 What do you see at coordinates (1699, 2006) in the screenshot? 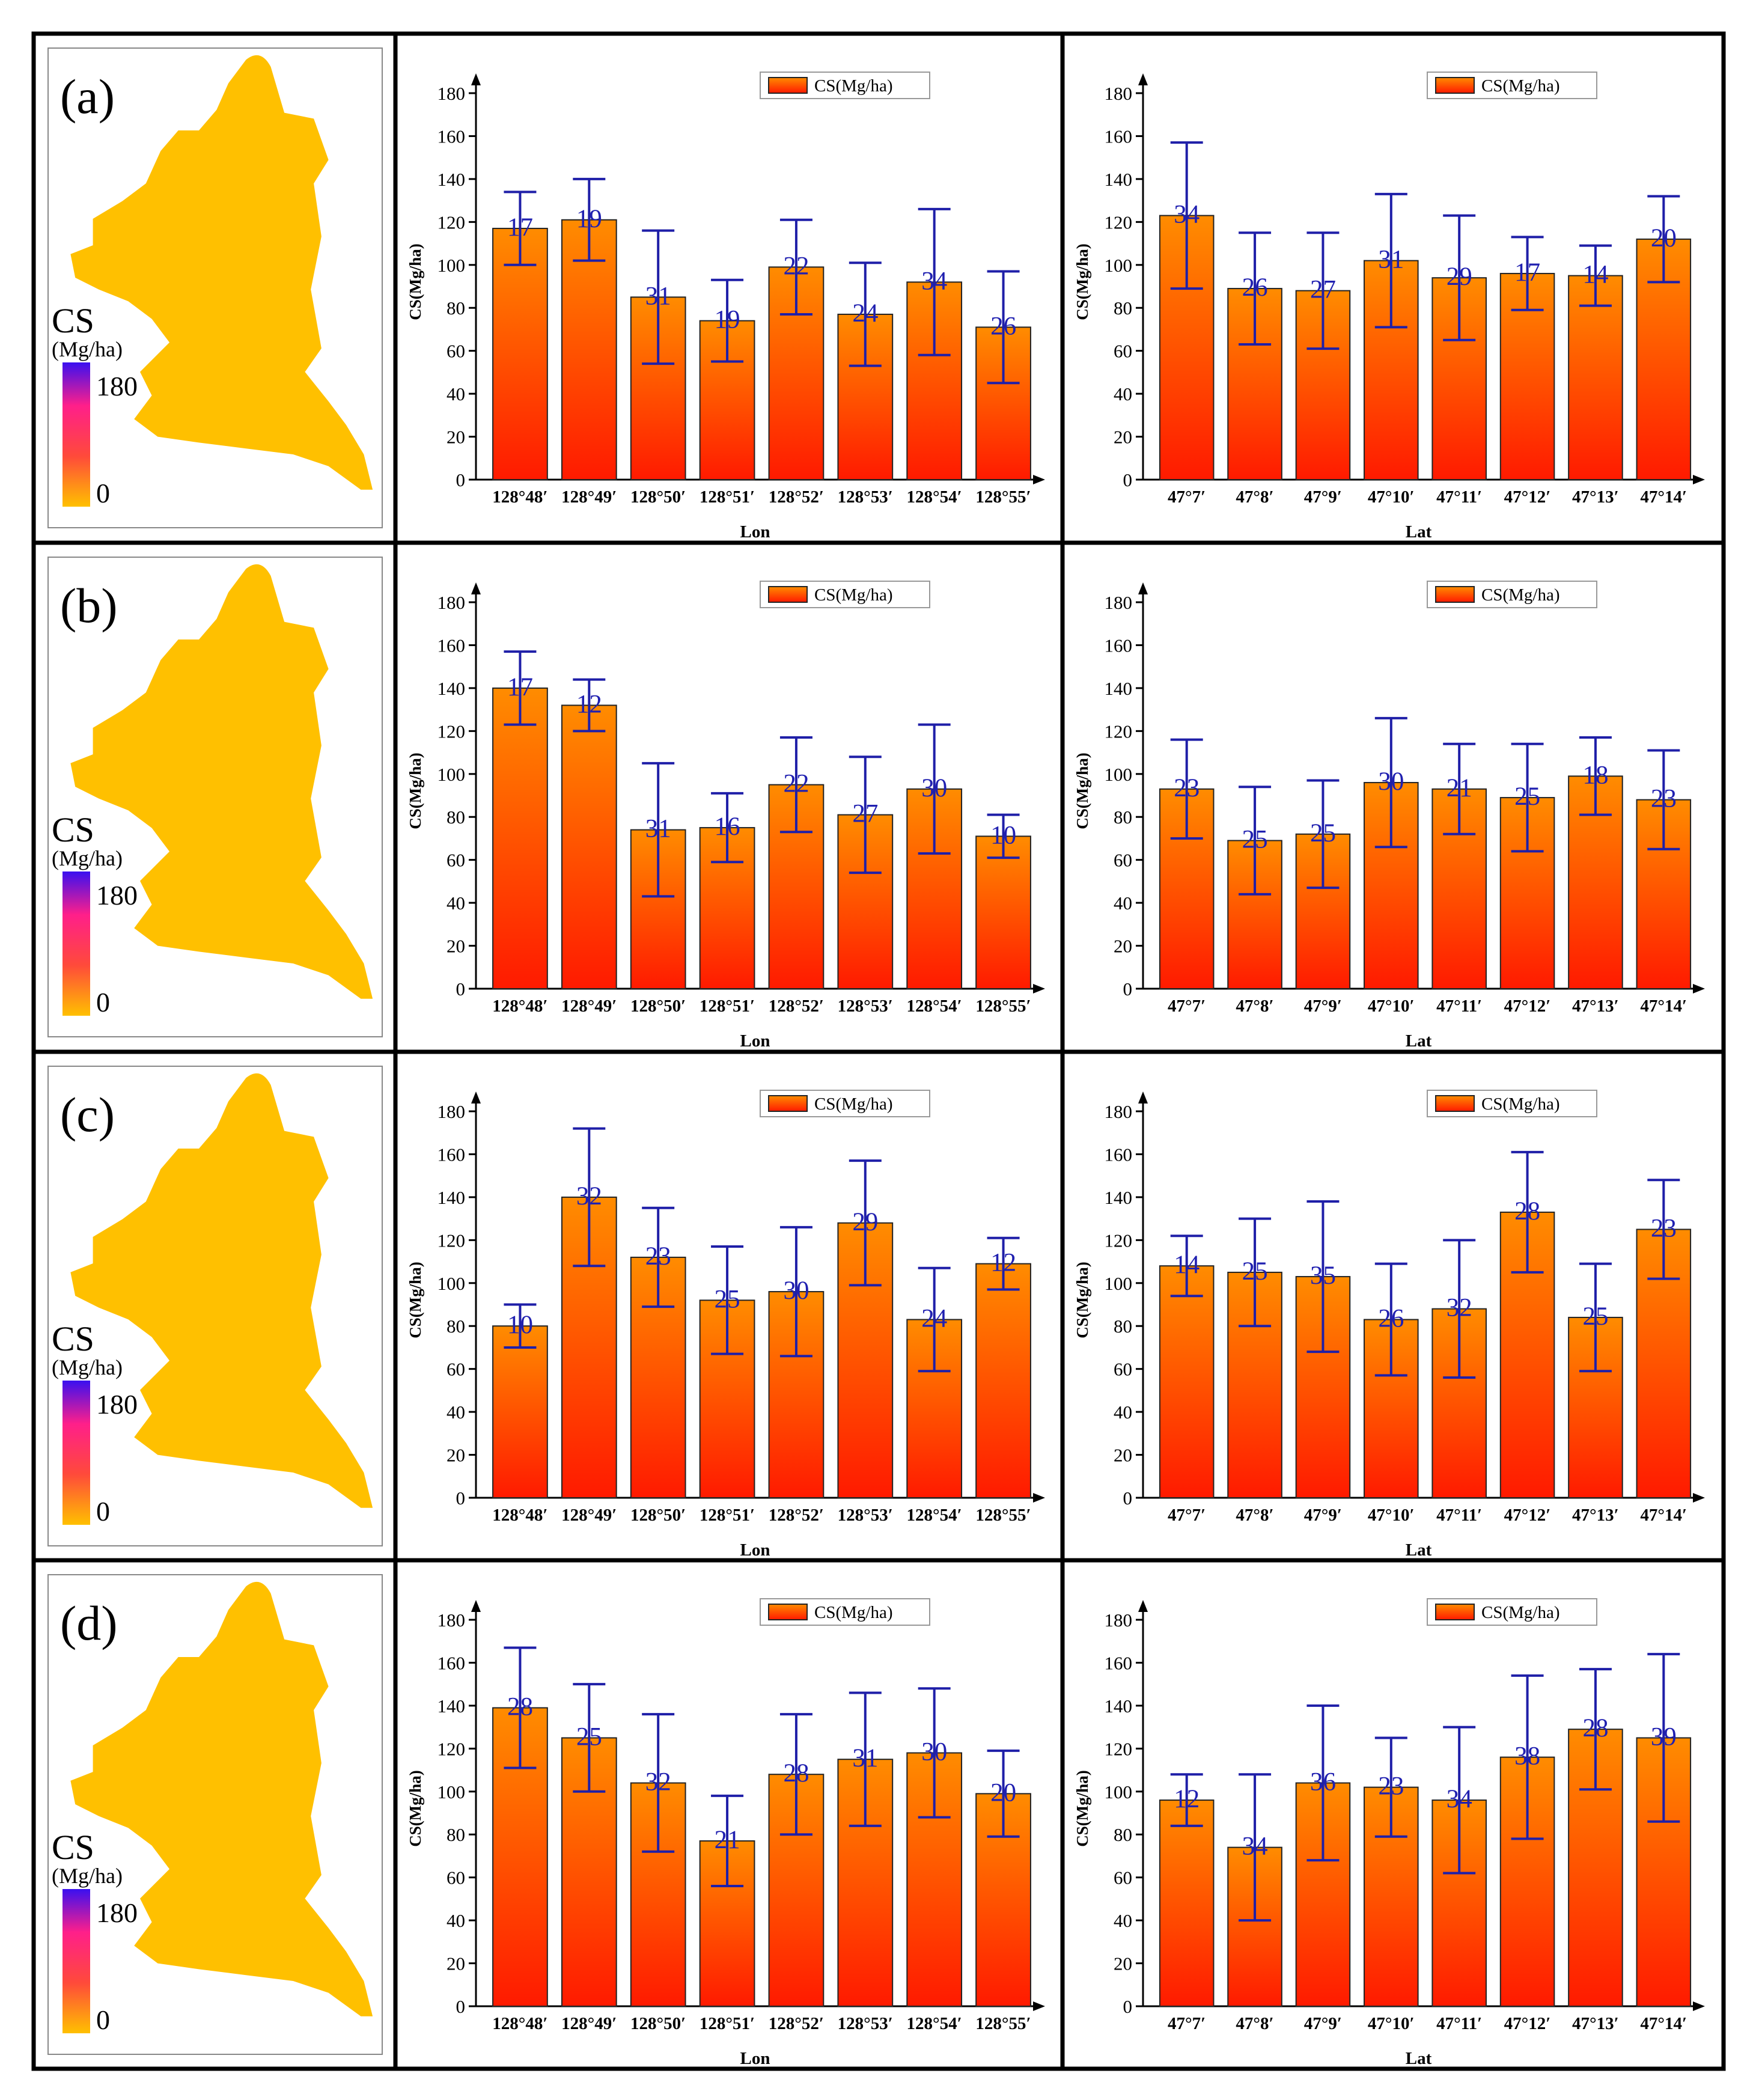
I see `x-axis-arrow` at bounding box center [1699, 2006].